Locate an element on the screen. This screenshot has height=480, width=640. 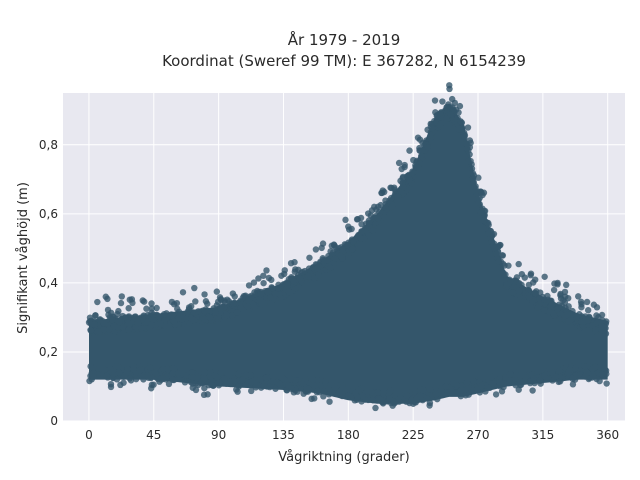
x-tick-label: 270 is located at coordinates (478, 435).